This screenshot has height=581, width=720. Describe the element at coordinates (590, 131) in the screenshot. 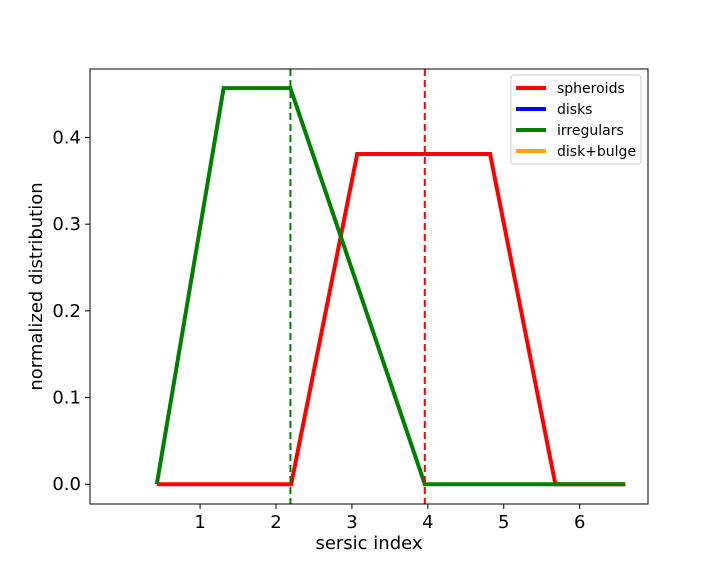

I see `legend-label-irregulars: irregulars` at that location.